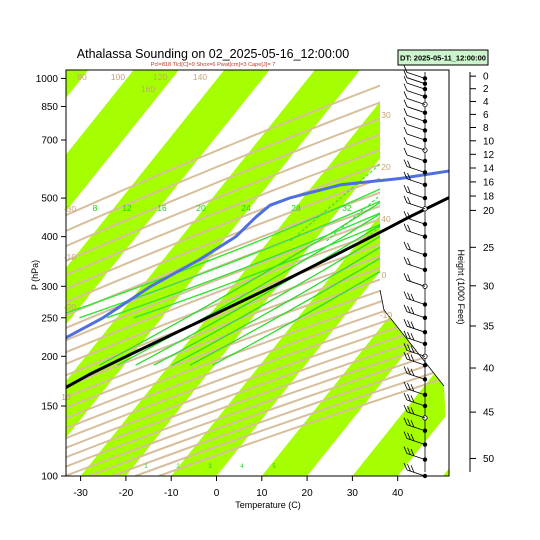 Image resolution: width=540 pixels, height=540 pixels. What do you see at coordinates (148, 89) in the screenshot?
I see `dry-adiabat-label: 160` at bounding box center [148, 89].